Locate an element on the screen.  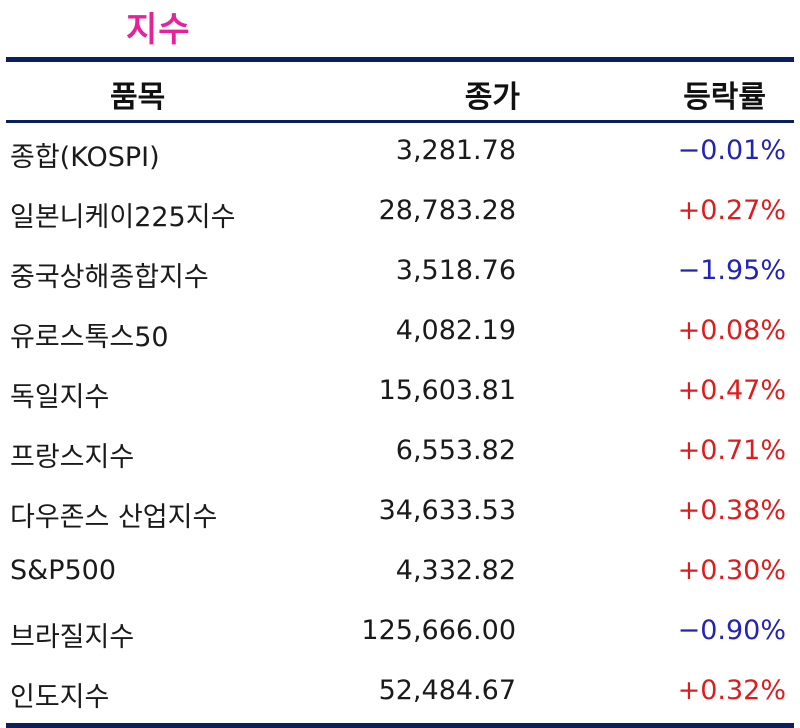
row-name: 일본니케이225지수 is located at coordinates (123, 217).